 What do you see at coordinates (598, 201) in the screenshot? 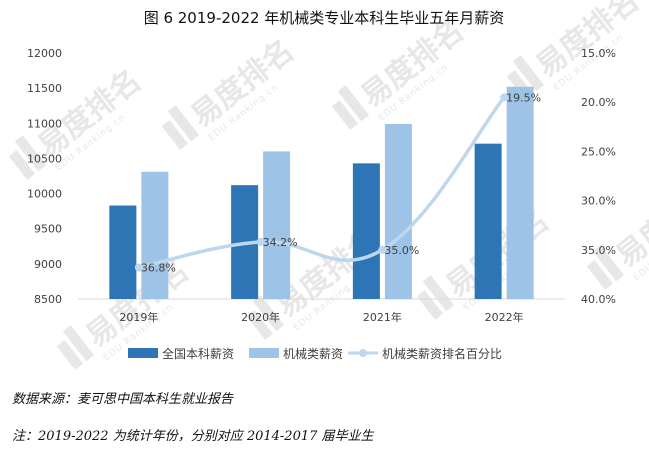
I see `right-tick-label: 30.0%` at bounding box center [598, 201].